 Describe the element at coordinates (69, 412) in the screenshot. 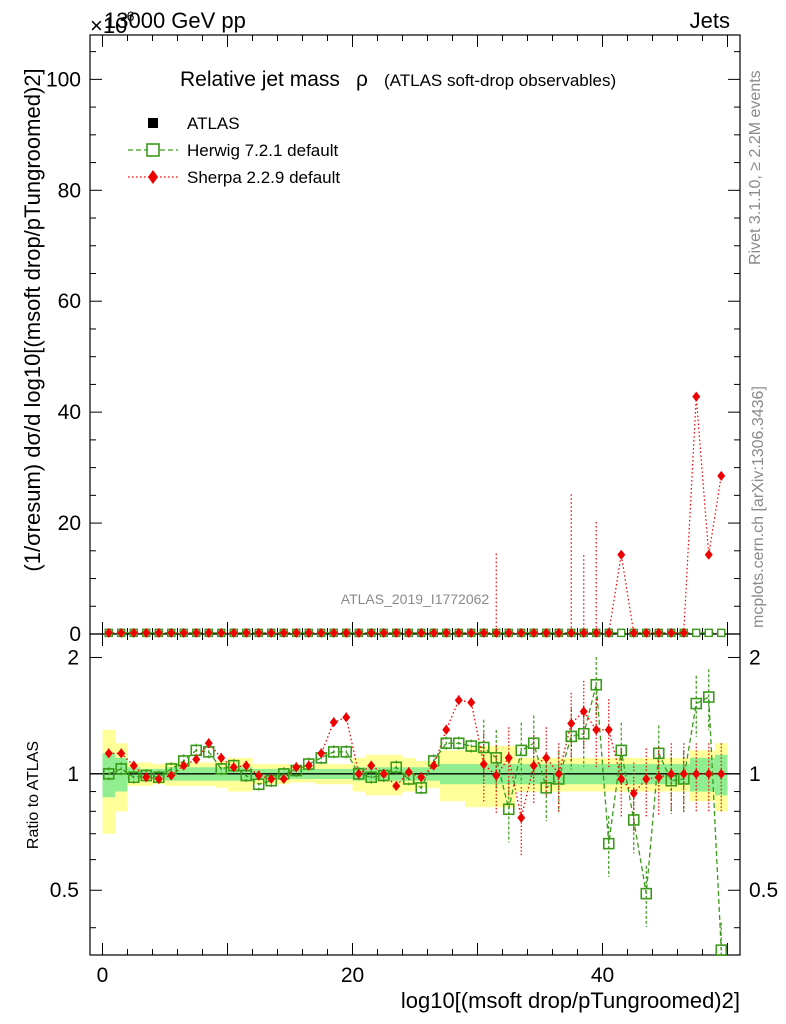

I see `y-tick-label-40: 40` at that location.